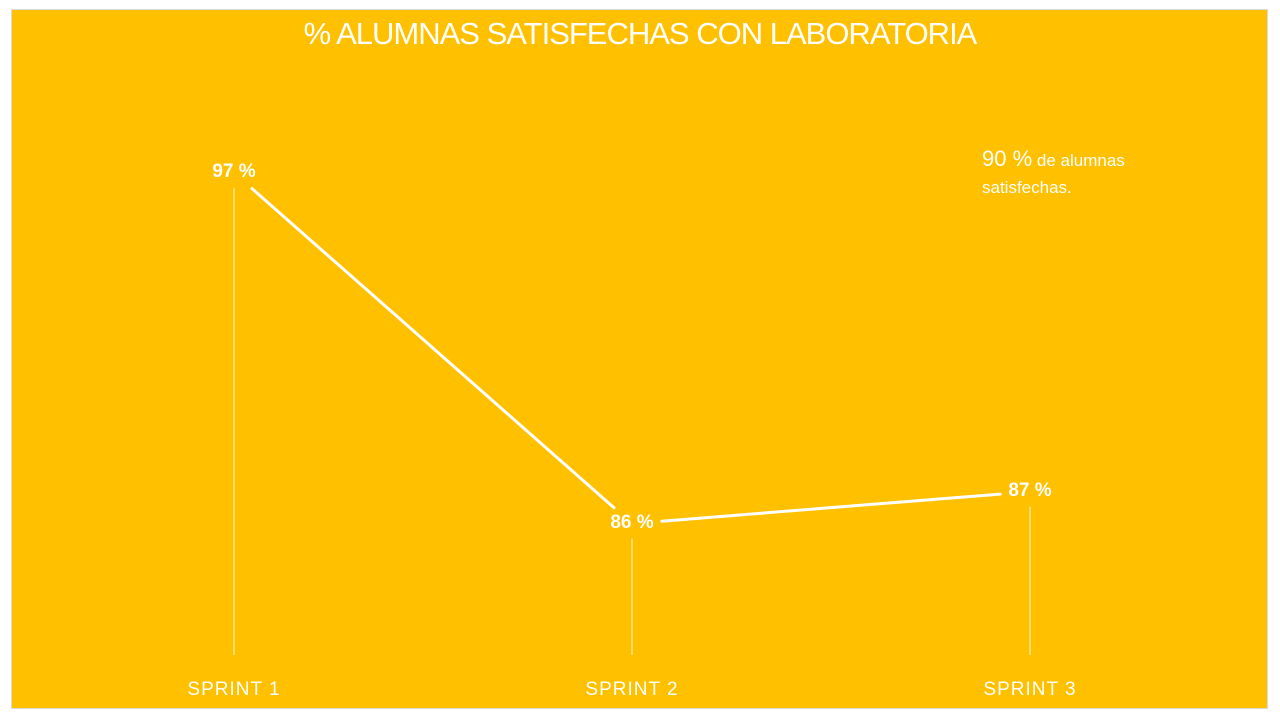 The image size is (1280, 720). What do you see at coordinates (1030, 490) in the screenshot?
I see `data-label-3: 87 %` at bounding box center [1030, 490].